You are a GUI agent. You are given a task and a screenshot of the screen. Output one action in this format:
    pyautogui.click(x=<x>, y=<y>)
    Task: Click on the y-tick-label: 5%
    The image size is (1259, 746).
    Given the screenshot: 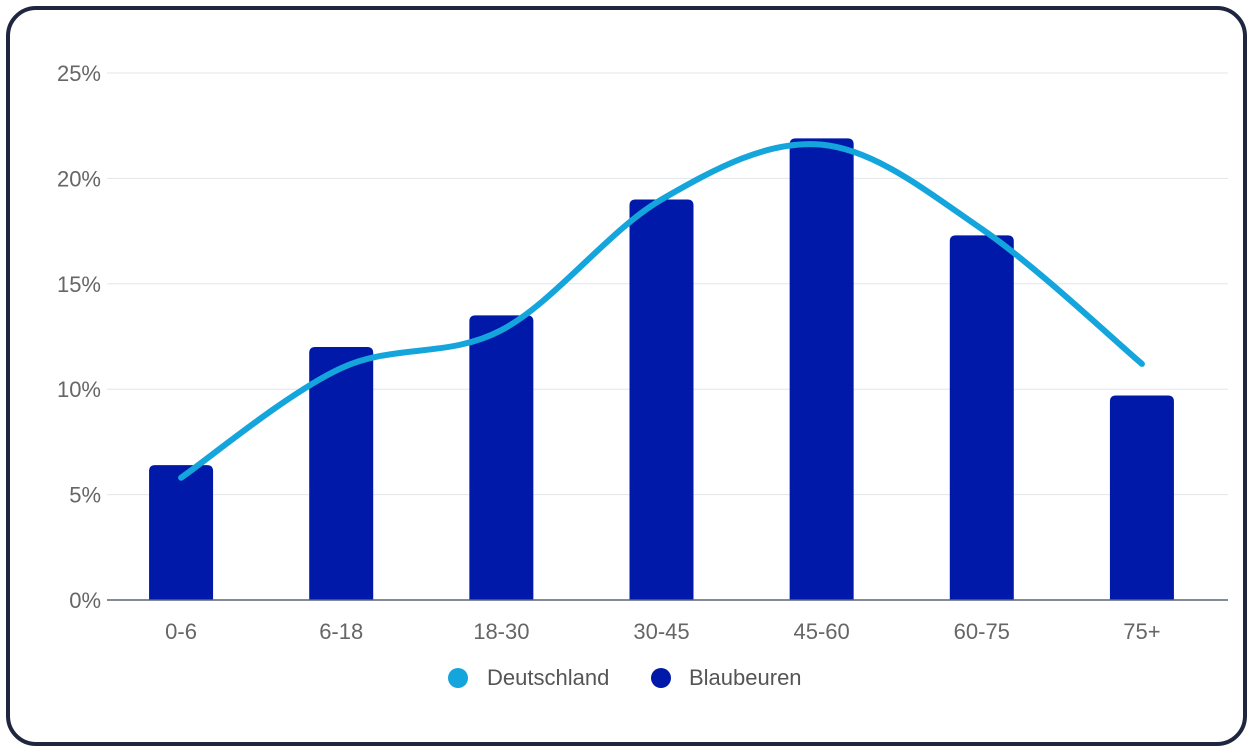 What is the action you would take?
    pyautogui.click(x=85, y=495)
    